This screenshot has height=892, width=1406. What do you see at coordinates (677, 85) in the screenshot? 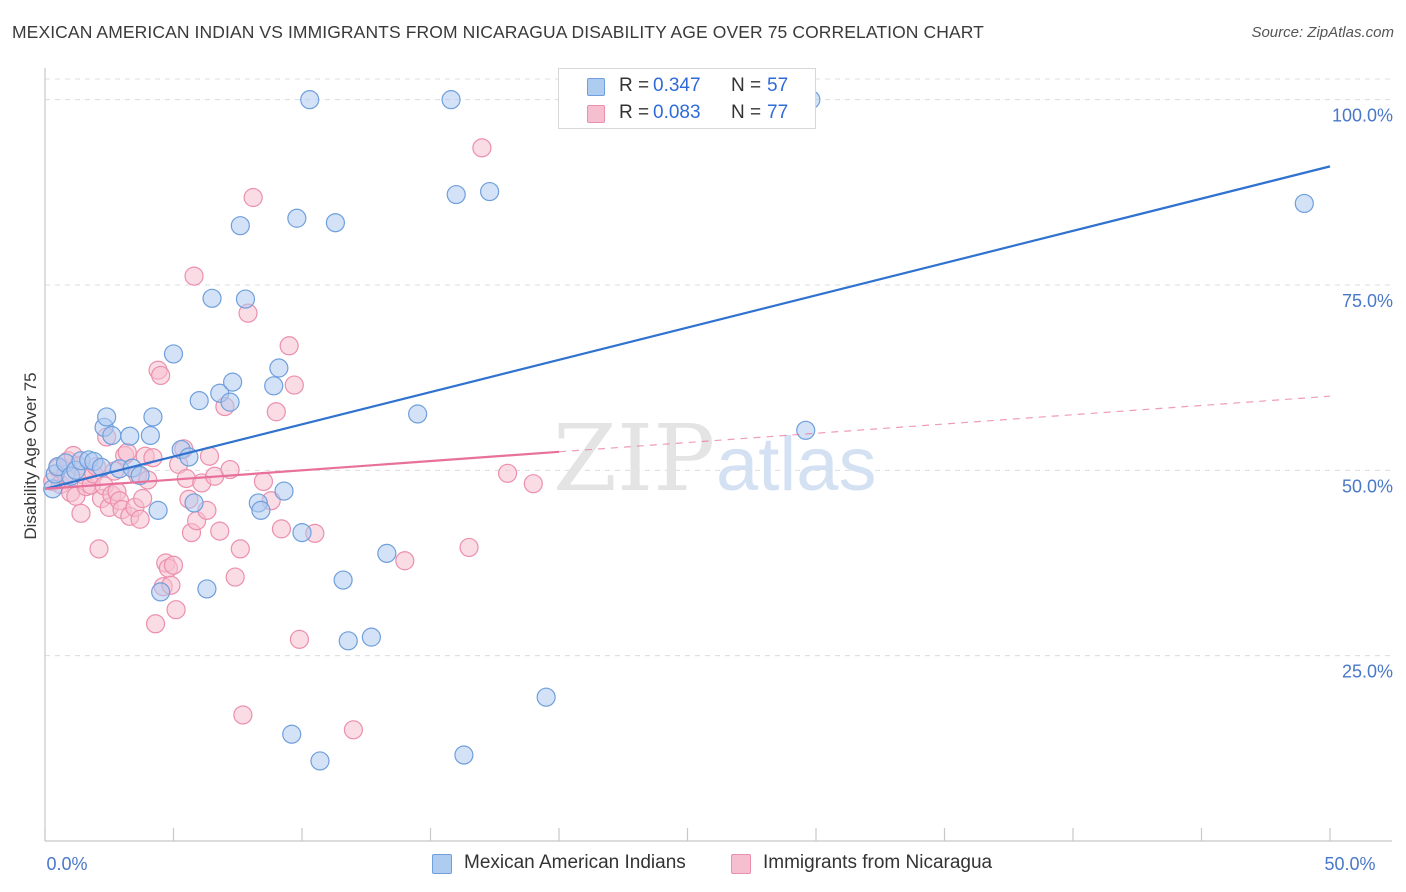
I see `r-value: 0.347` at bounding box center [677, 85].